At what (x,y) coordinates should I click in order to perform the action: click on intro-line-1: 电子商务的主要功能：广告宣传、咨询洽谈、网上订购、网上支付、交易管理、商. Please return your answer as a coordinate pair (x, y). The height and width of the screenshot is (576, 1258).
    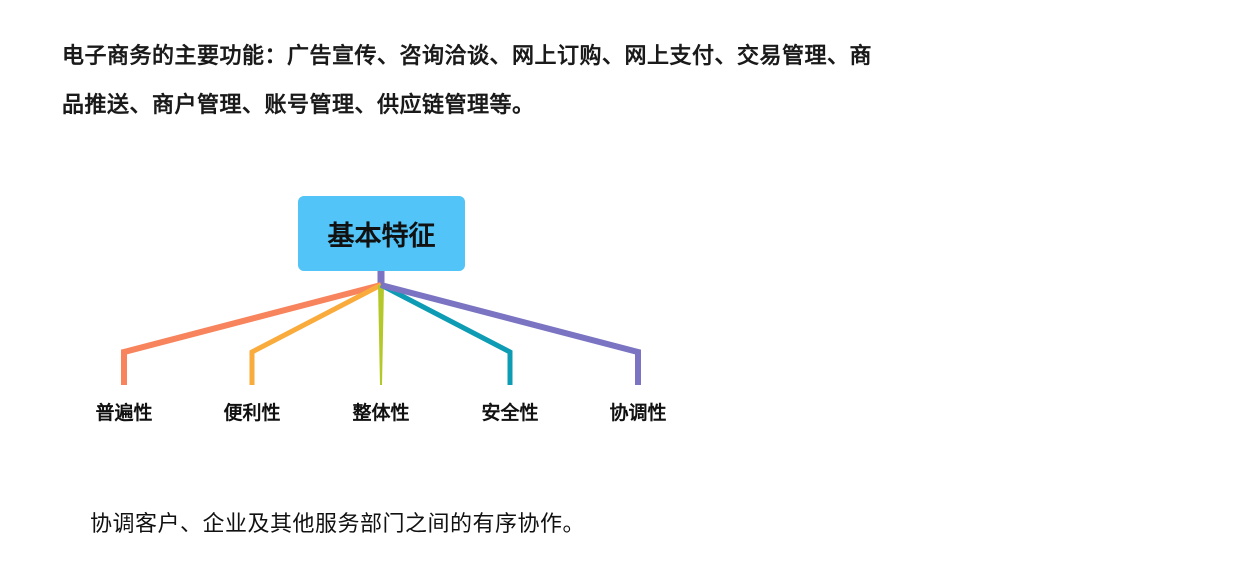
    Looking at the image, I should click on (467, 56).